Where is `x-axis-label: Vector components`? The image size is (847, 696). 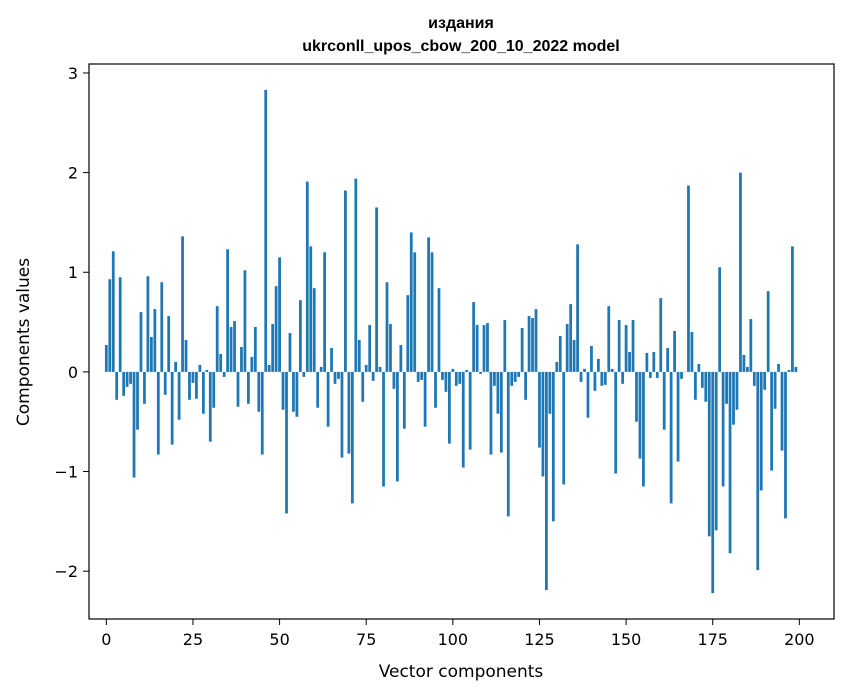 x-axis-label: Vector components is located at coordinates (461, 672).